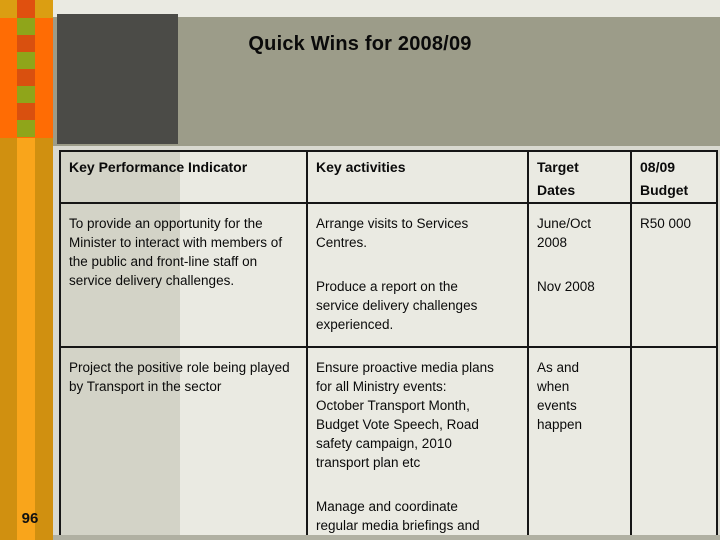  I want to click on ornament-center-stripe, so click(26, 339).